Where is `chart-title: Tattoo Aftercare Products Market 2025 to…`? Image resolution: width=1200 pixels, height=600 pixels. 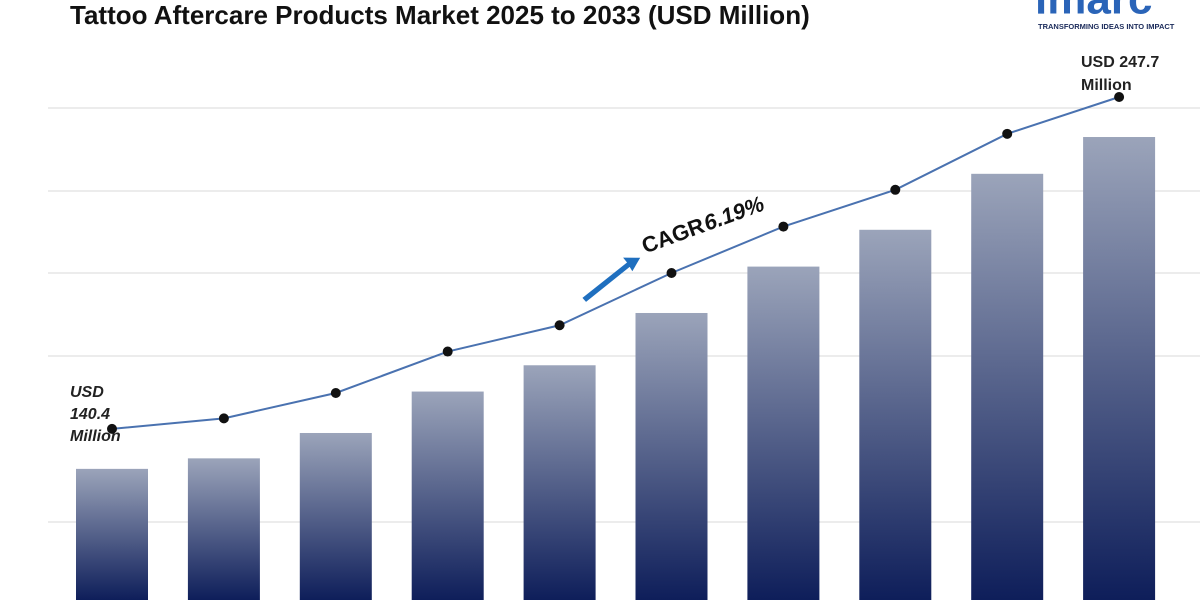 chart-title: Tattoo Aftercare Products Market 2025 to… is located at coordinates (440, 15).